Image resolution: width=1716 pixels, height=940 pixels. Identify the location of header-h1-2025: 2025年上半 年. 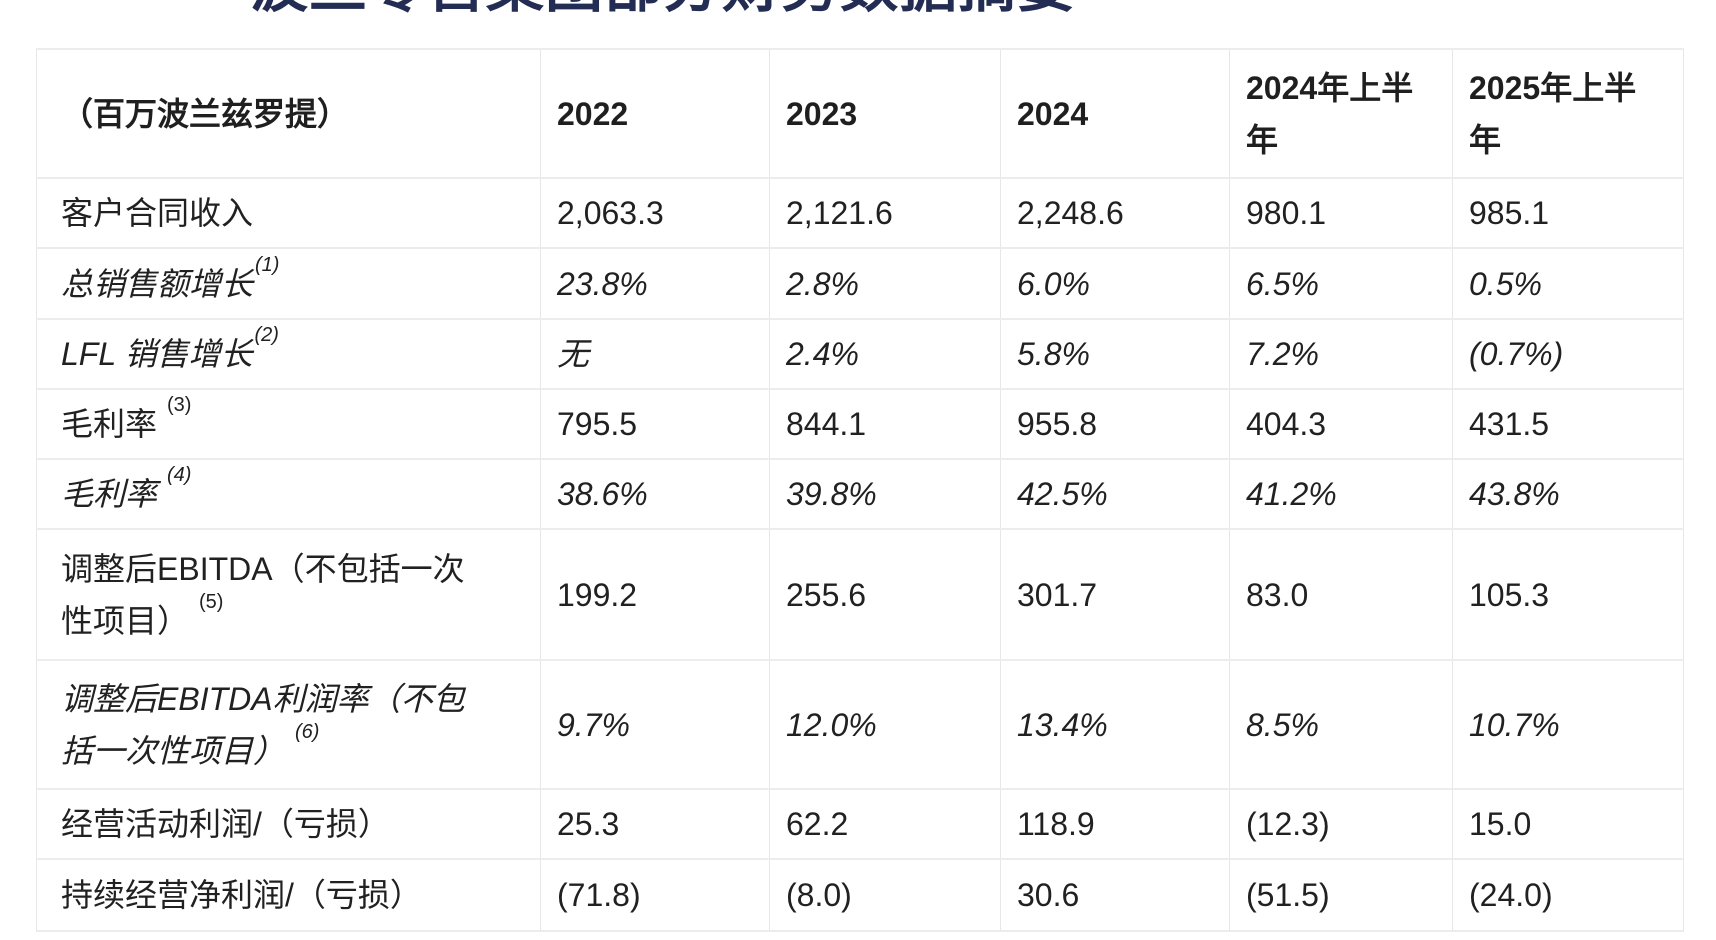
(1568, 113).